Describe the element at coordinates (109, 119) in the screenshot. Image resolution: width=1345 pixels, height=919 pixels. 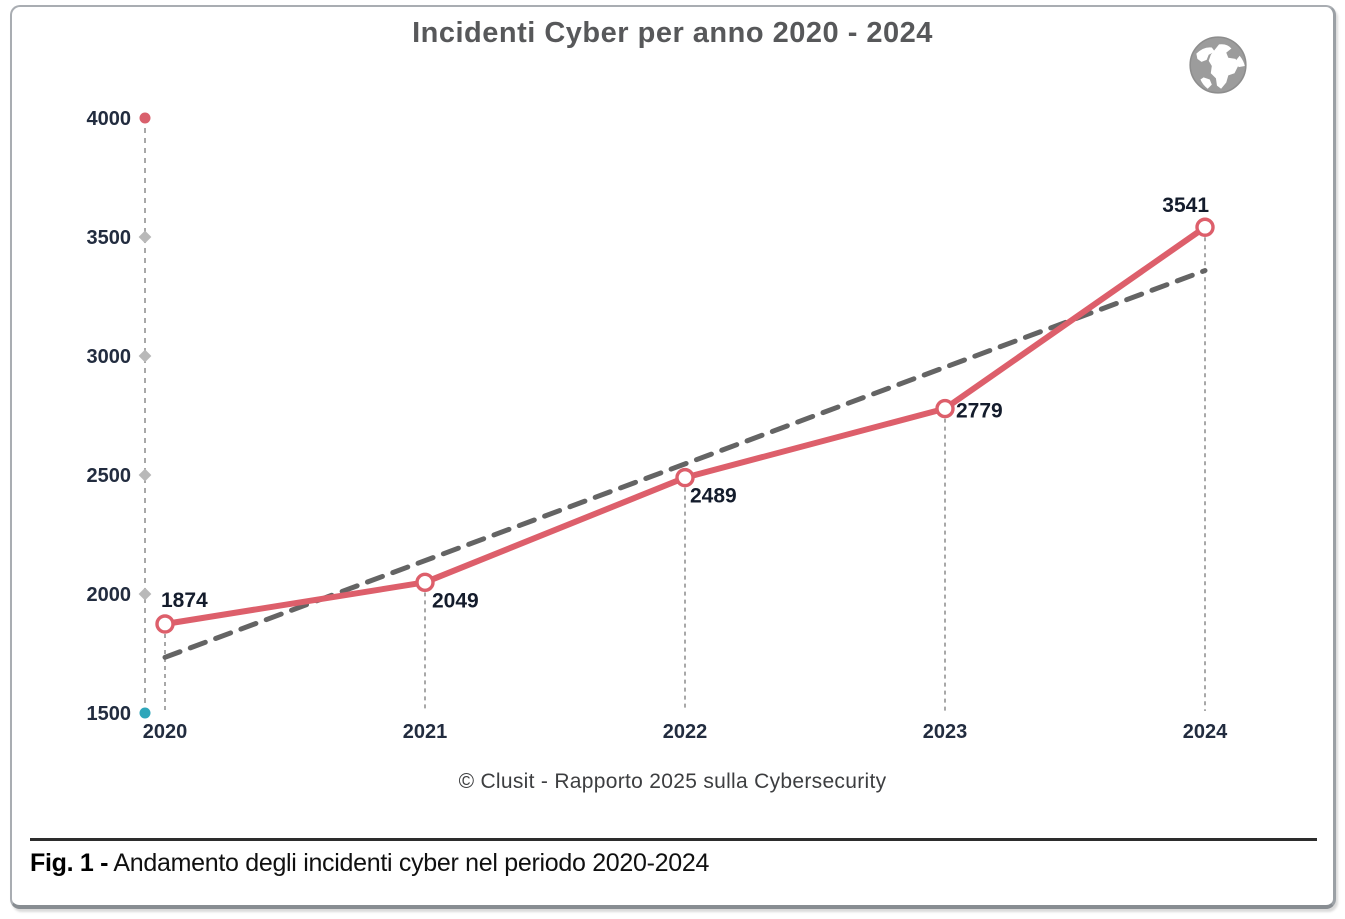
I see `y-tick-label: 4000` at that location.